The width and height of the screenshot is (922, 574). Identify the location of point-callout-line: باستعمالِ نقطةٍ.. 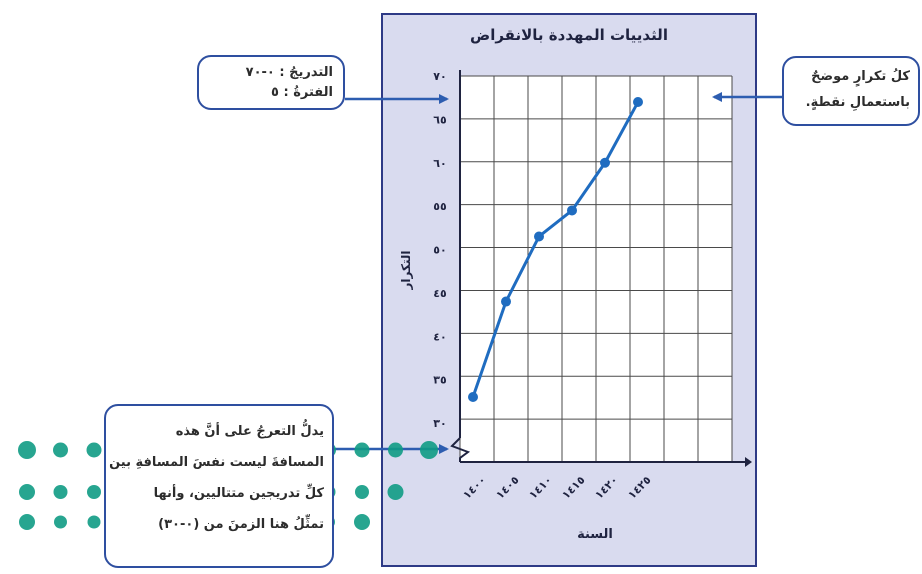
(857, 102).